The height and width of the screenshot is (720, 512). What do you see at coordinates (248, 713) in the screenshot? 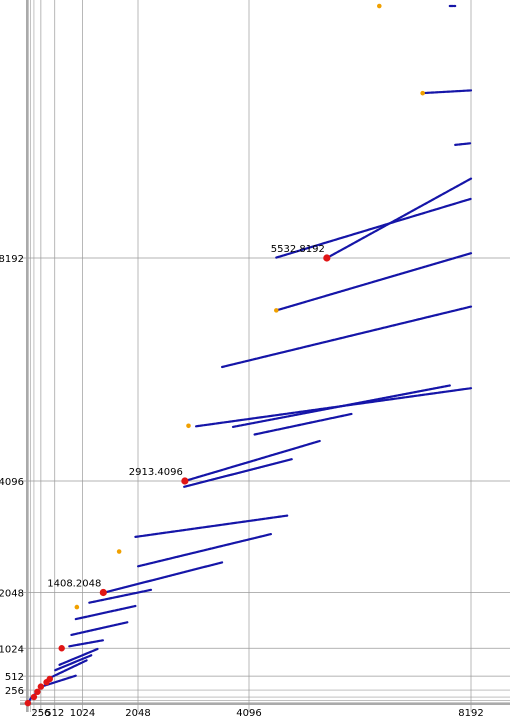
I see `x-tick-label: 4096` at bounding box center [248, 713].